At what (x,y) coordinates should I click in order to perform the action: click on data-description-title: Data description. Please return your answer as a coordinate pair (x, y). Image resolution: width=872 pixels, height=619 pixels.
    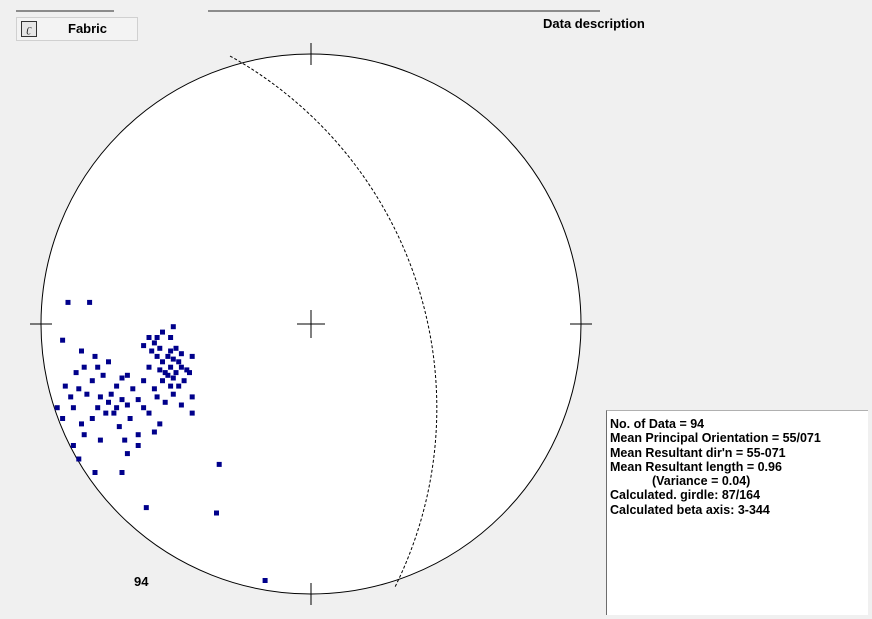
    Looking at the image, I should click on (594, 23).